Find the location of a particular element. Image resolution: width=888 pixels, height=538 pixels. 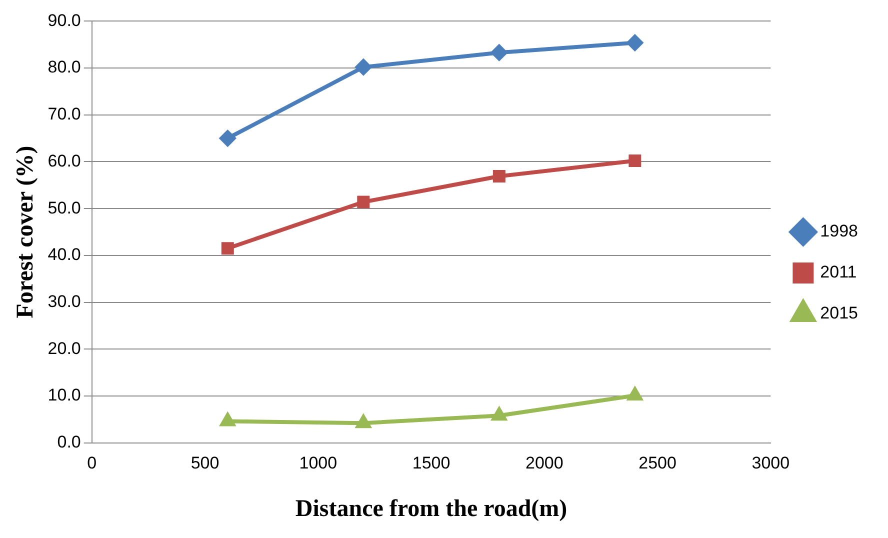

legend-label: 1998 is located at coordinates (839, 231).